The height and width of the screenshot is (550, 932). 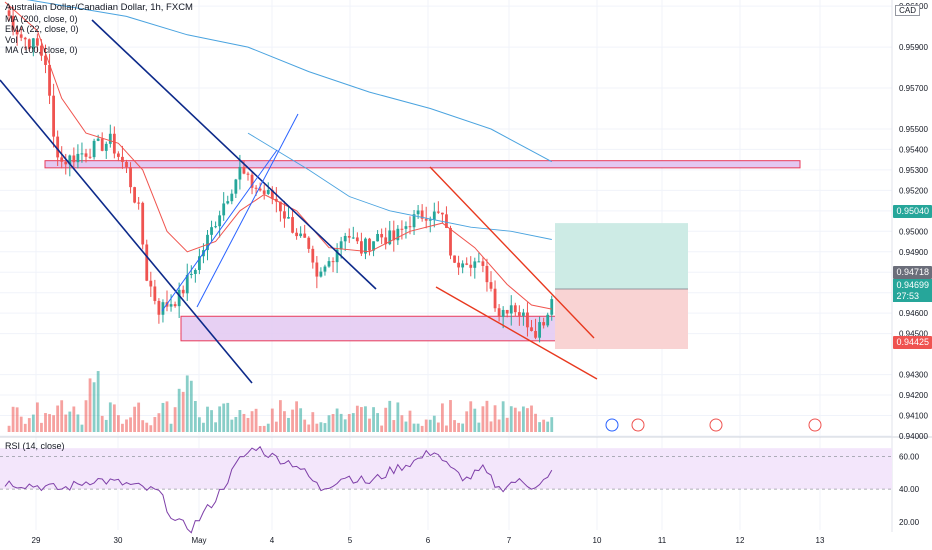 I want to click on time-axis-label: 29, so click(x=36, y=540).